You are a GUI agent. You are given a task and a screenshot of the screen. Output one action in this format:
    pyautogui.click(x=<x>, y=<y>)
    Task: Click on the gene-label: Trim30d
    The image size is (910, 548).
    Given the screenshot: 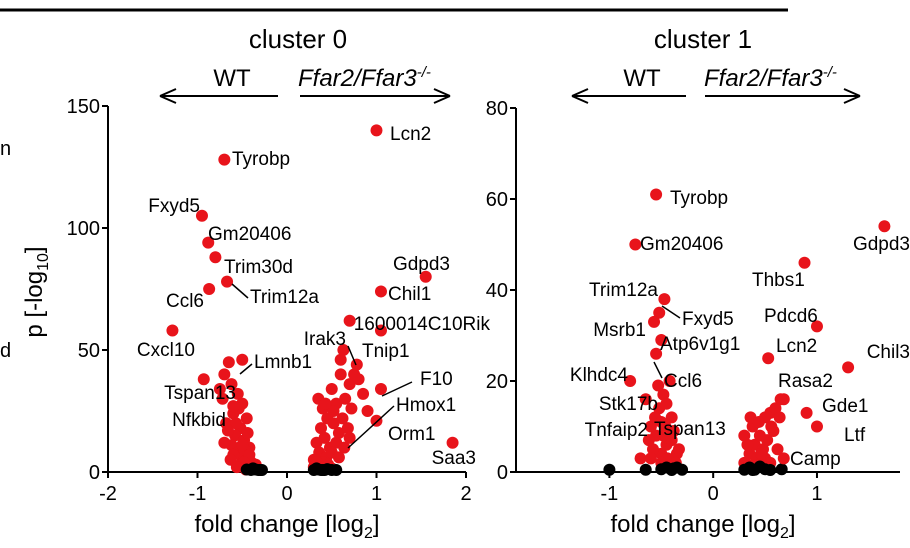 What is the action you would take?
    pyautogui.click(x=258, y=267)
    